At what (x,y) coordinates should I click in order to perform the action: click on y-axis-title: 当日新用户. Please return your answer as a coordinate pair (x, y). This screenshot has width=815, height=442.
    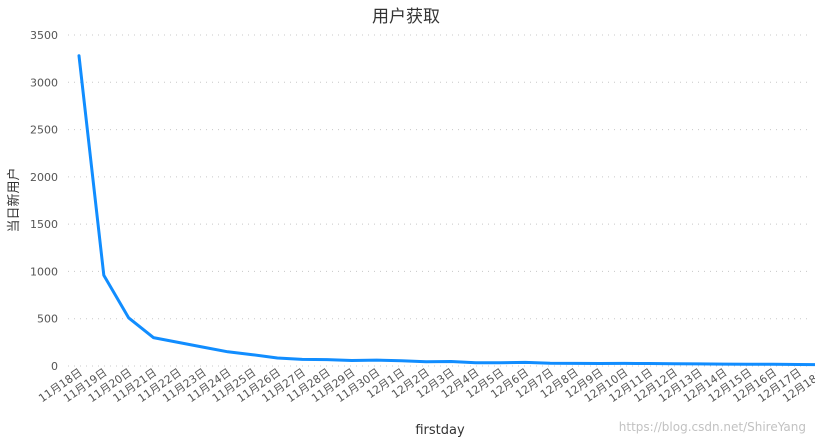
    Looking at the image, I should click on (14, 199).